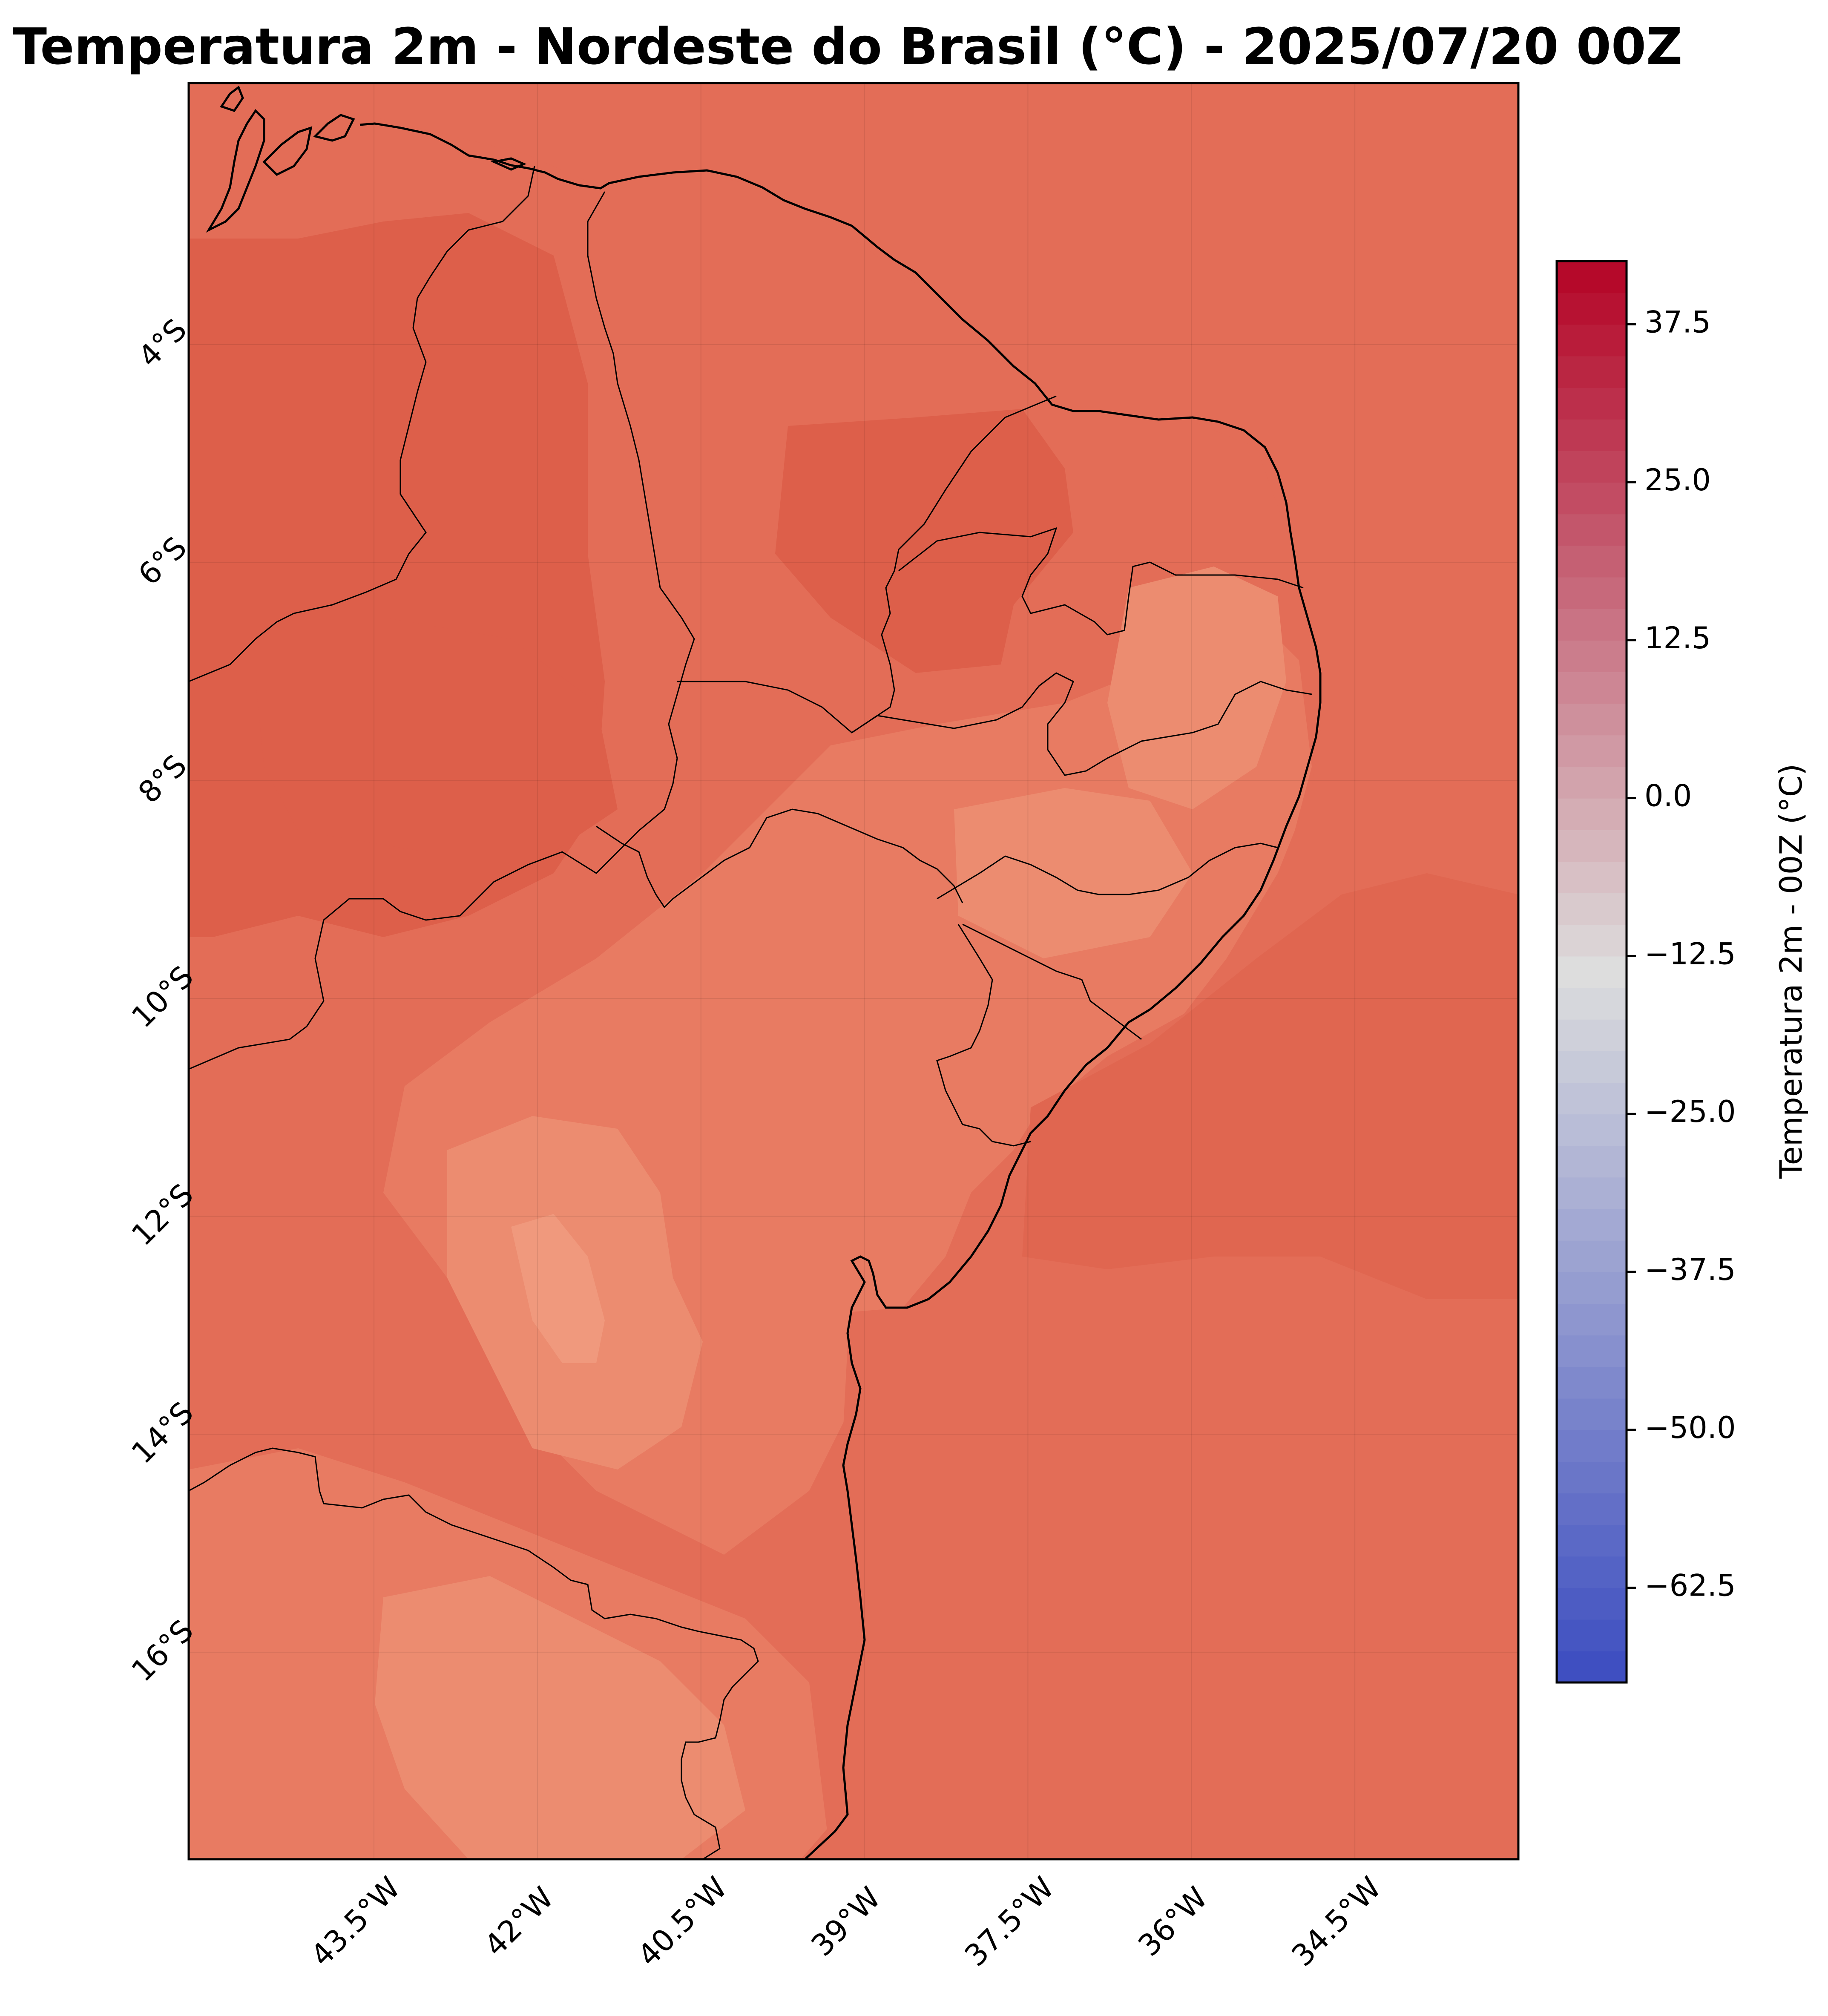 This screenshot has width=1828, height=2016. Describe the element at coordinates (1197, 688) in the screenshot. I see `cool-zone-northeast` at that location.